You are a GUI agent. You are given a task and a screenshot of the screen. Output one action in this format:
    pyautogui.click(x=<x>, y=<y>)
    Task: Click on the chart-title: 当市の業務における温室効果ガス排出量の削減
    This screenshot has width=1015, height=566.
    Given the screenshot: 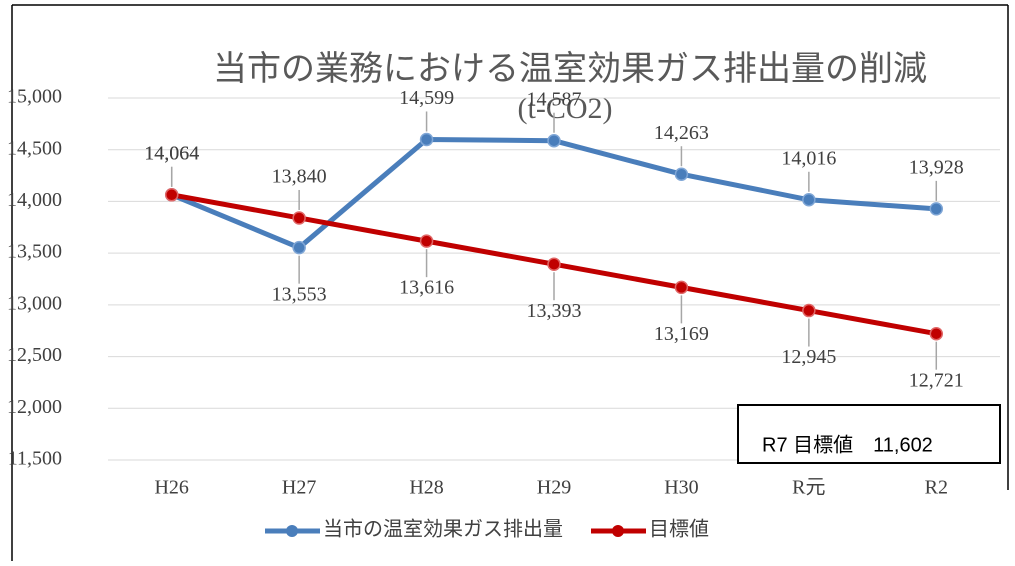 What is the action you would take?
    pyautogui.click(x=570, y=69)
    